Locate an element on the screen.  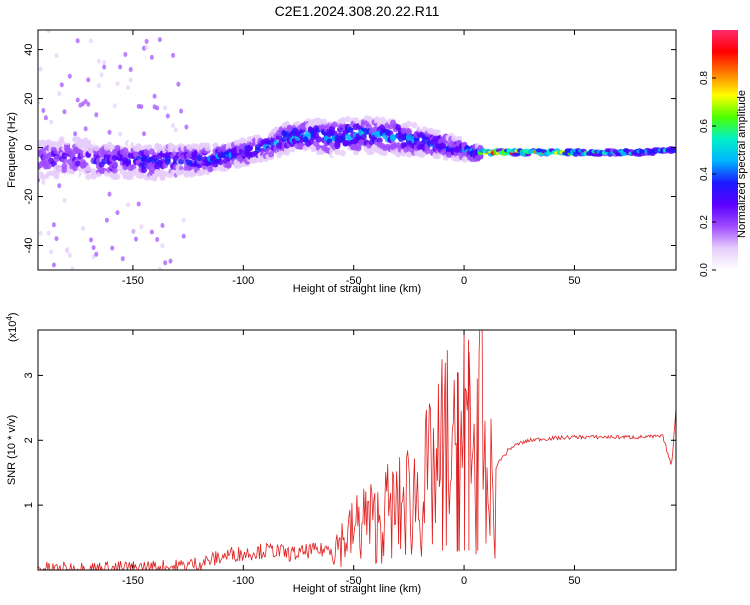
y-tick-label: 0 is located at coordinates (29, 147).